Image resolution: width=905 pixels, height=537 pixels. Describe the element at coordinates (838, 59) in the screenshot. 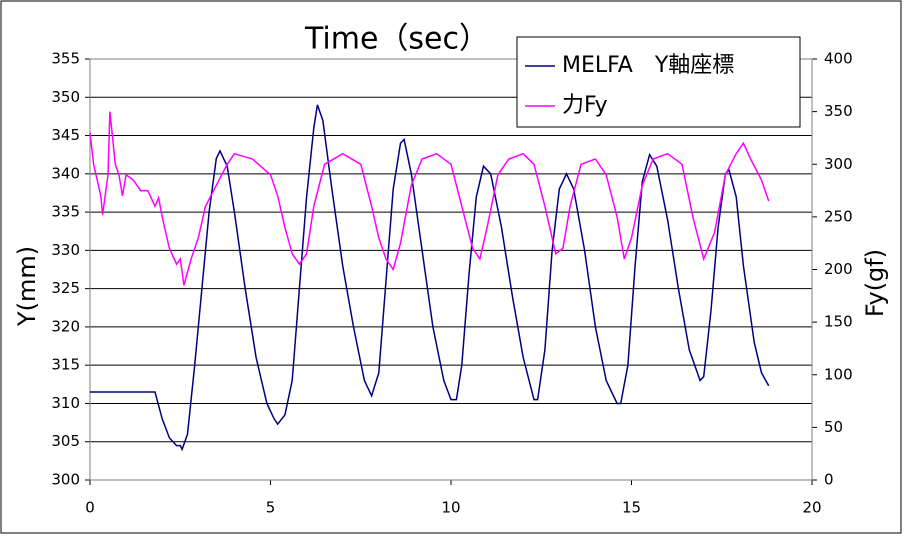

I see `y2-tick-label: 400` at that location.